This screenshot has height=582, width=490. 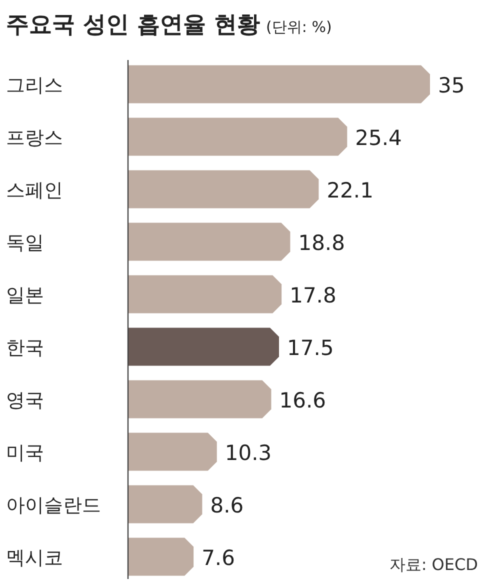 I want to click on category-label: 한국, so click(x=25, y=347).